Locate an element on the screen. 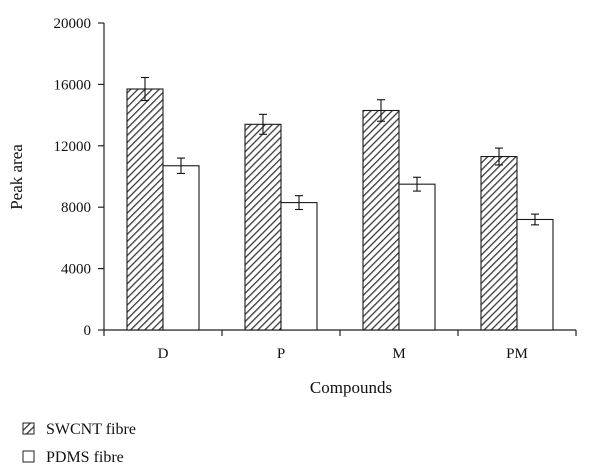 This screenshot has height=466, width=596. legend-item-pdms: PDMS fibre is located at coordinates (73, 457).